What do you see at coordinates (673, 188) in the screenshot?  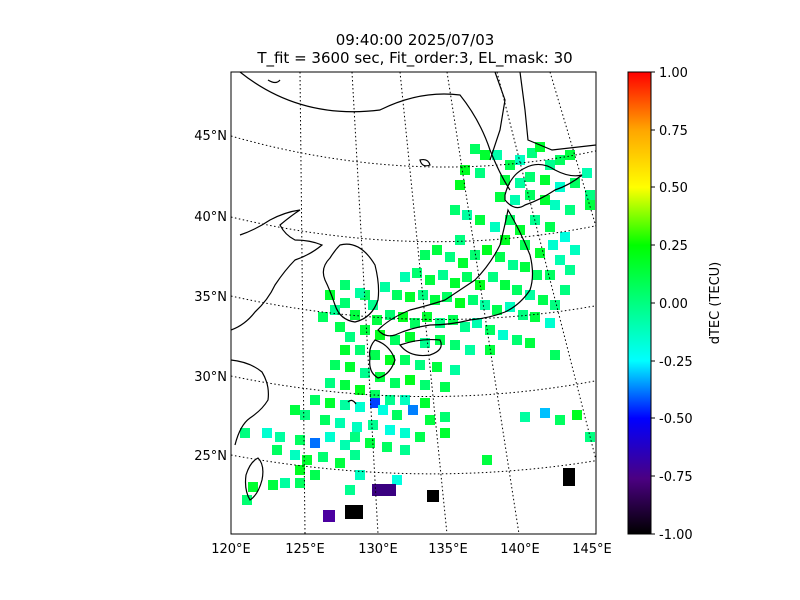 I see `colorbar-tick: 0.50` at bounding box center [673, 188].